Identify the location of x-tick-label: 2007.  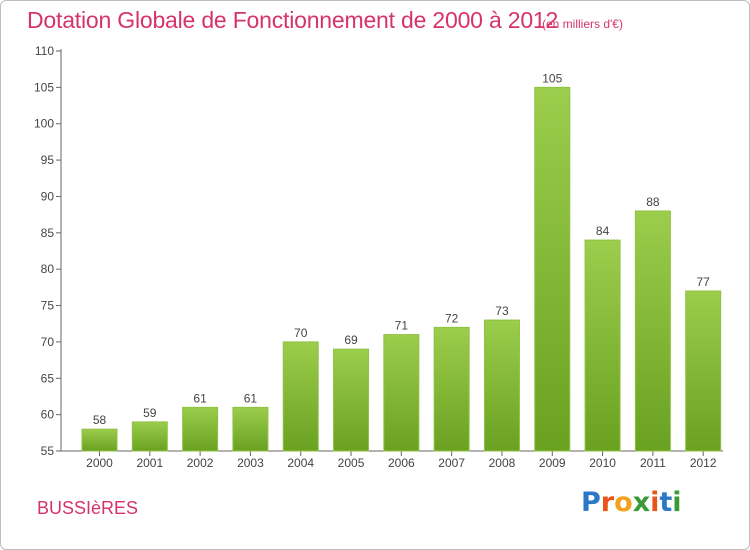
(451, 463).